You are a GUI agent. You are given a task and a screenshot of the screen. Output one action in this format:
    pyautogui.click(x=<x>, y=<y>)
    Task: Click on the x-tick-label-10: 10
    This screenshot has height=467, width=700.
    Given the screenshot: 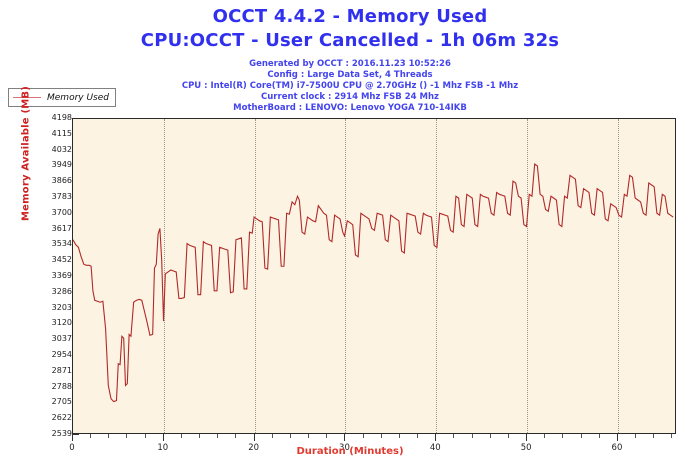 What is the action you would take?
    pyautogui.click(x=163, y=448)
    